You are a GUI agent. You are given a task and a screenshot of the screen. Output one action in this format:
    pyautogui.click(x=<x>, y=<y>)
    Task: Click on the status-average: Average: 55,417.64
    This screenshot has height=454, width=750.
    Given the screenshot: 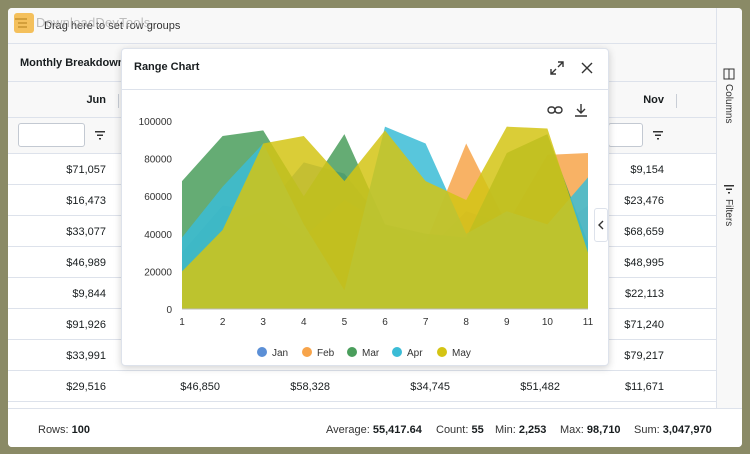 What is the action you would take?
    pyautogui.click(x=374, y=430)
    